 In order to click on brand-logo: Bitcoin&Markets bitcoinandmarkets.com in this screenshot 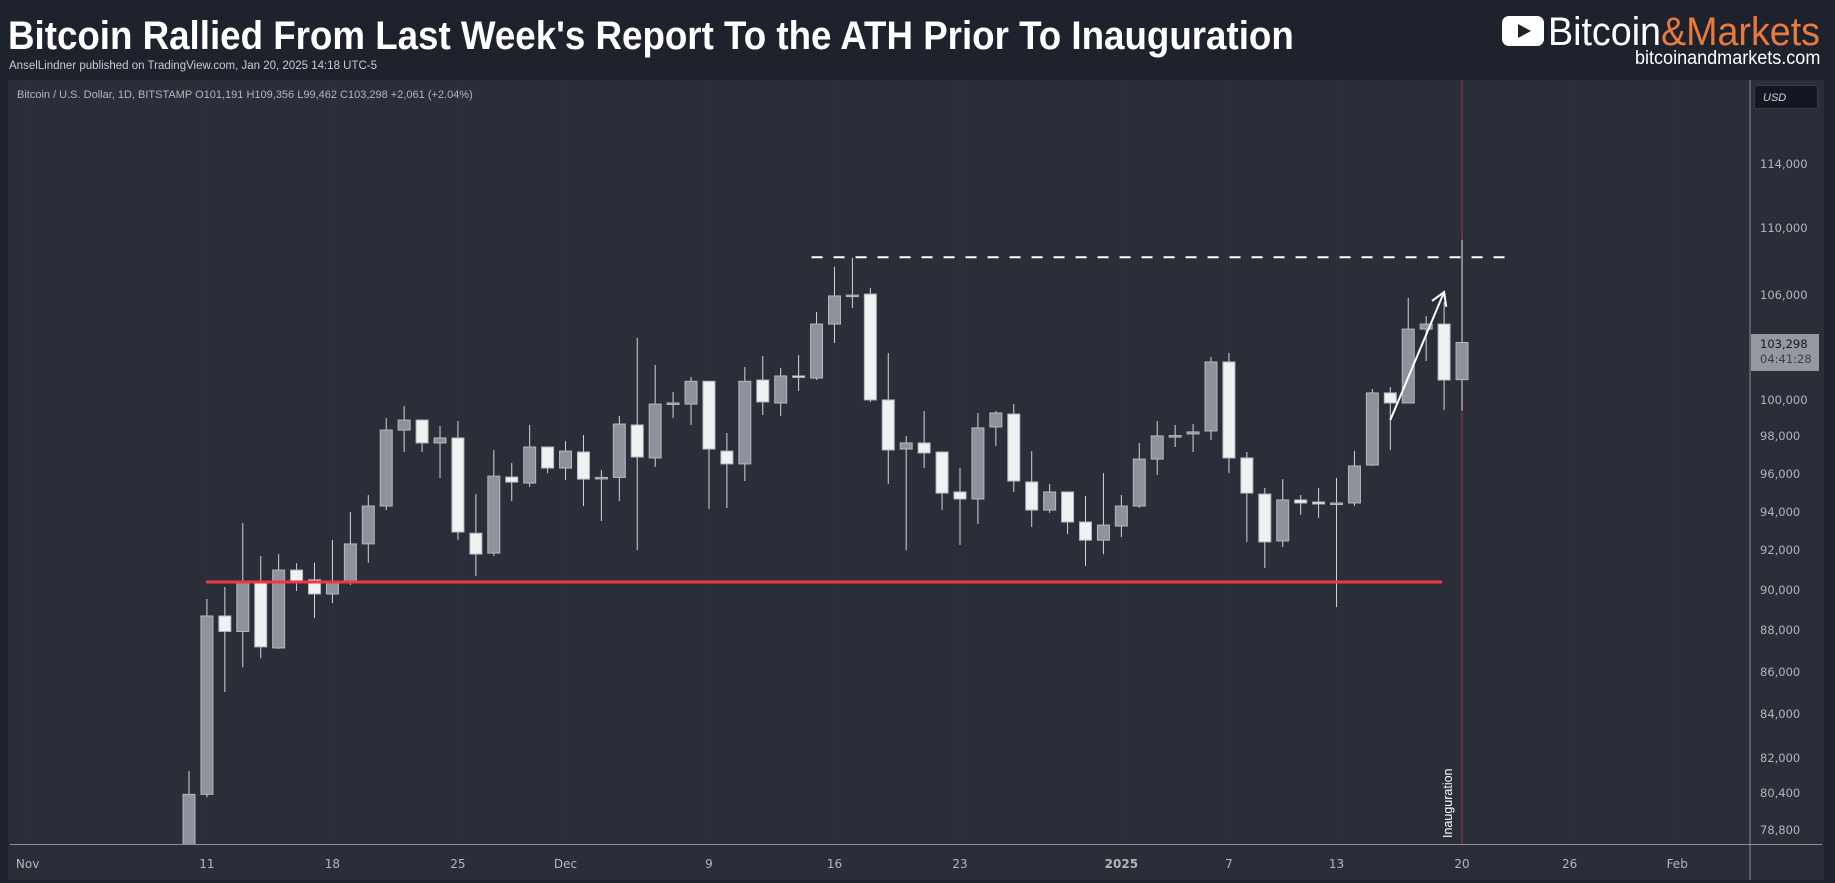, I will do `click(1662, 41)`.